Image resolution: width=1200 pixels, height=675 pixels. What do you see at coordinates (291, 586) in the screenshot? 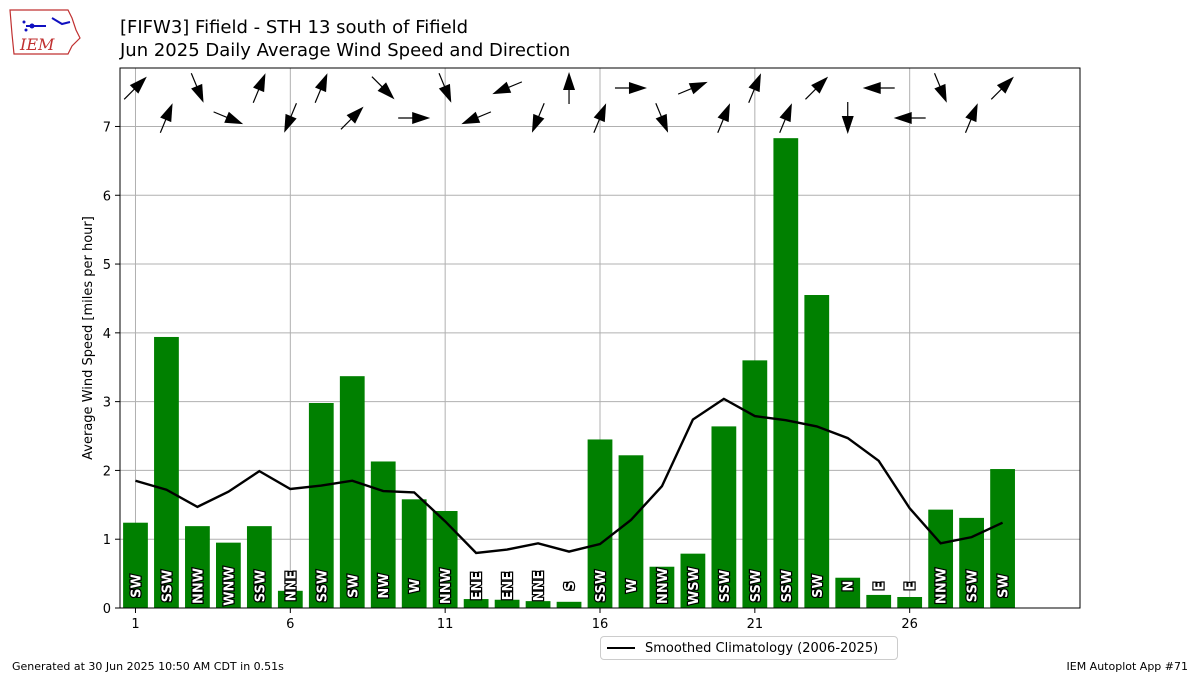
I see `direction-label: NNE` at bounding box center [291, 586].